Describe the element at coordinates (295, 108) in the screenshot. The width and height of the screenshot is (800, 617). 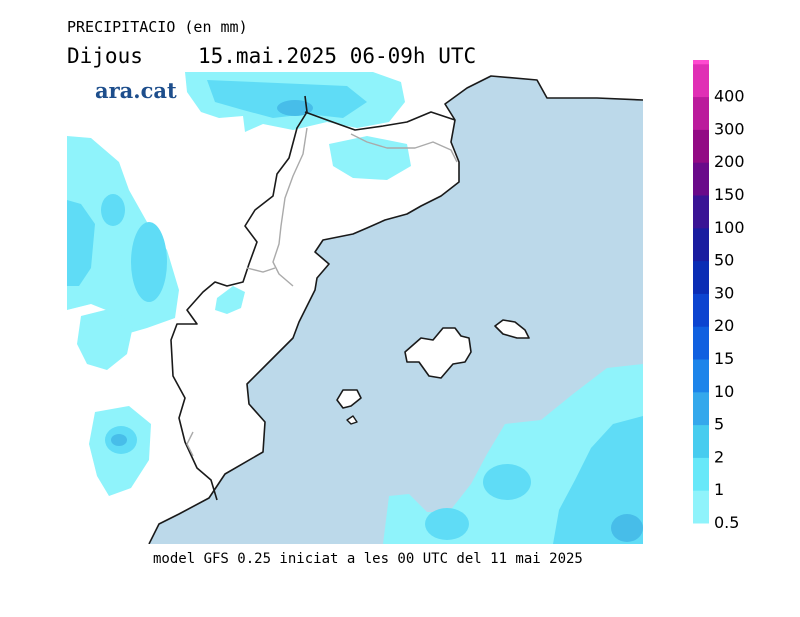
I see `precip-area-north-max` at that location.